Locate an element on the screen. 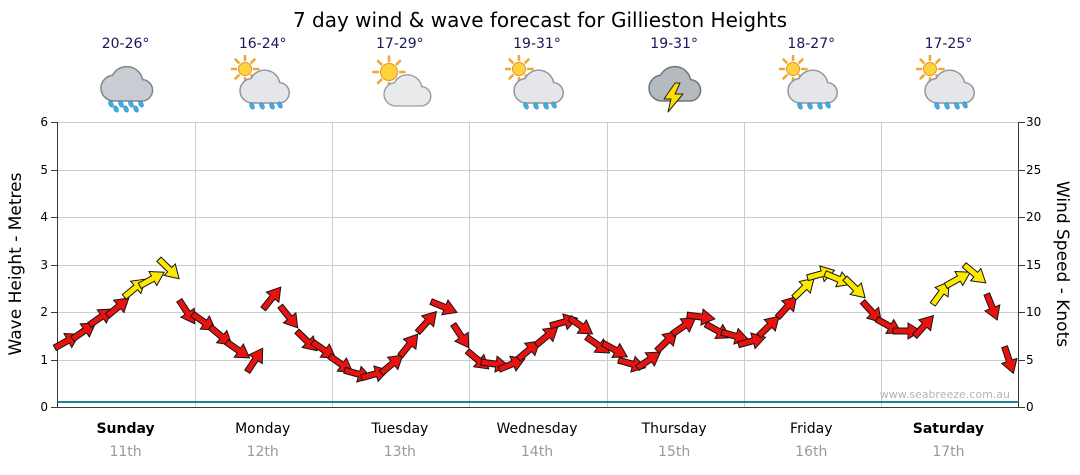  day-header: 16-24° is located at coordinates (262, 74).